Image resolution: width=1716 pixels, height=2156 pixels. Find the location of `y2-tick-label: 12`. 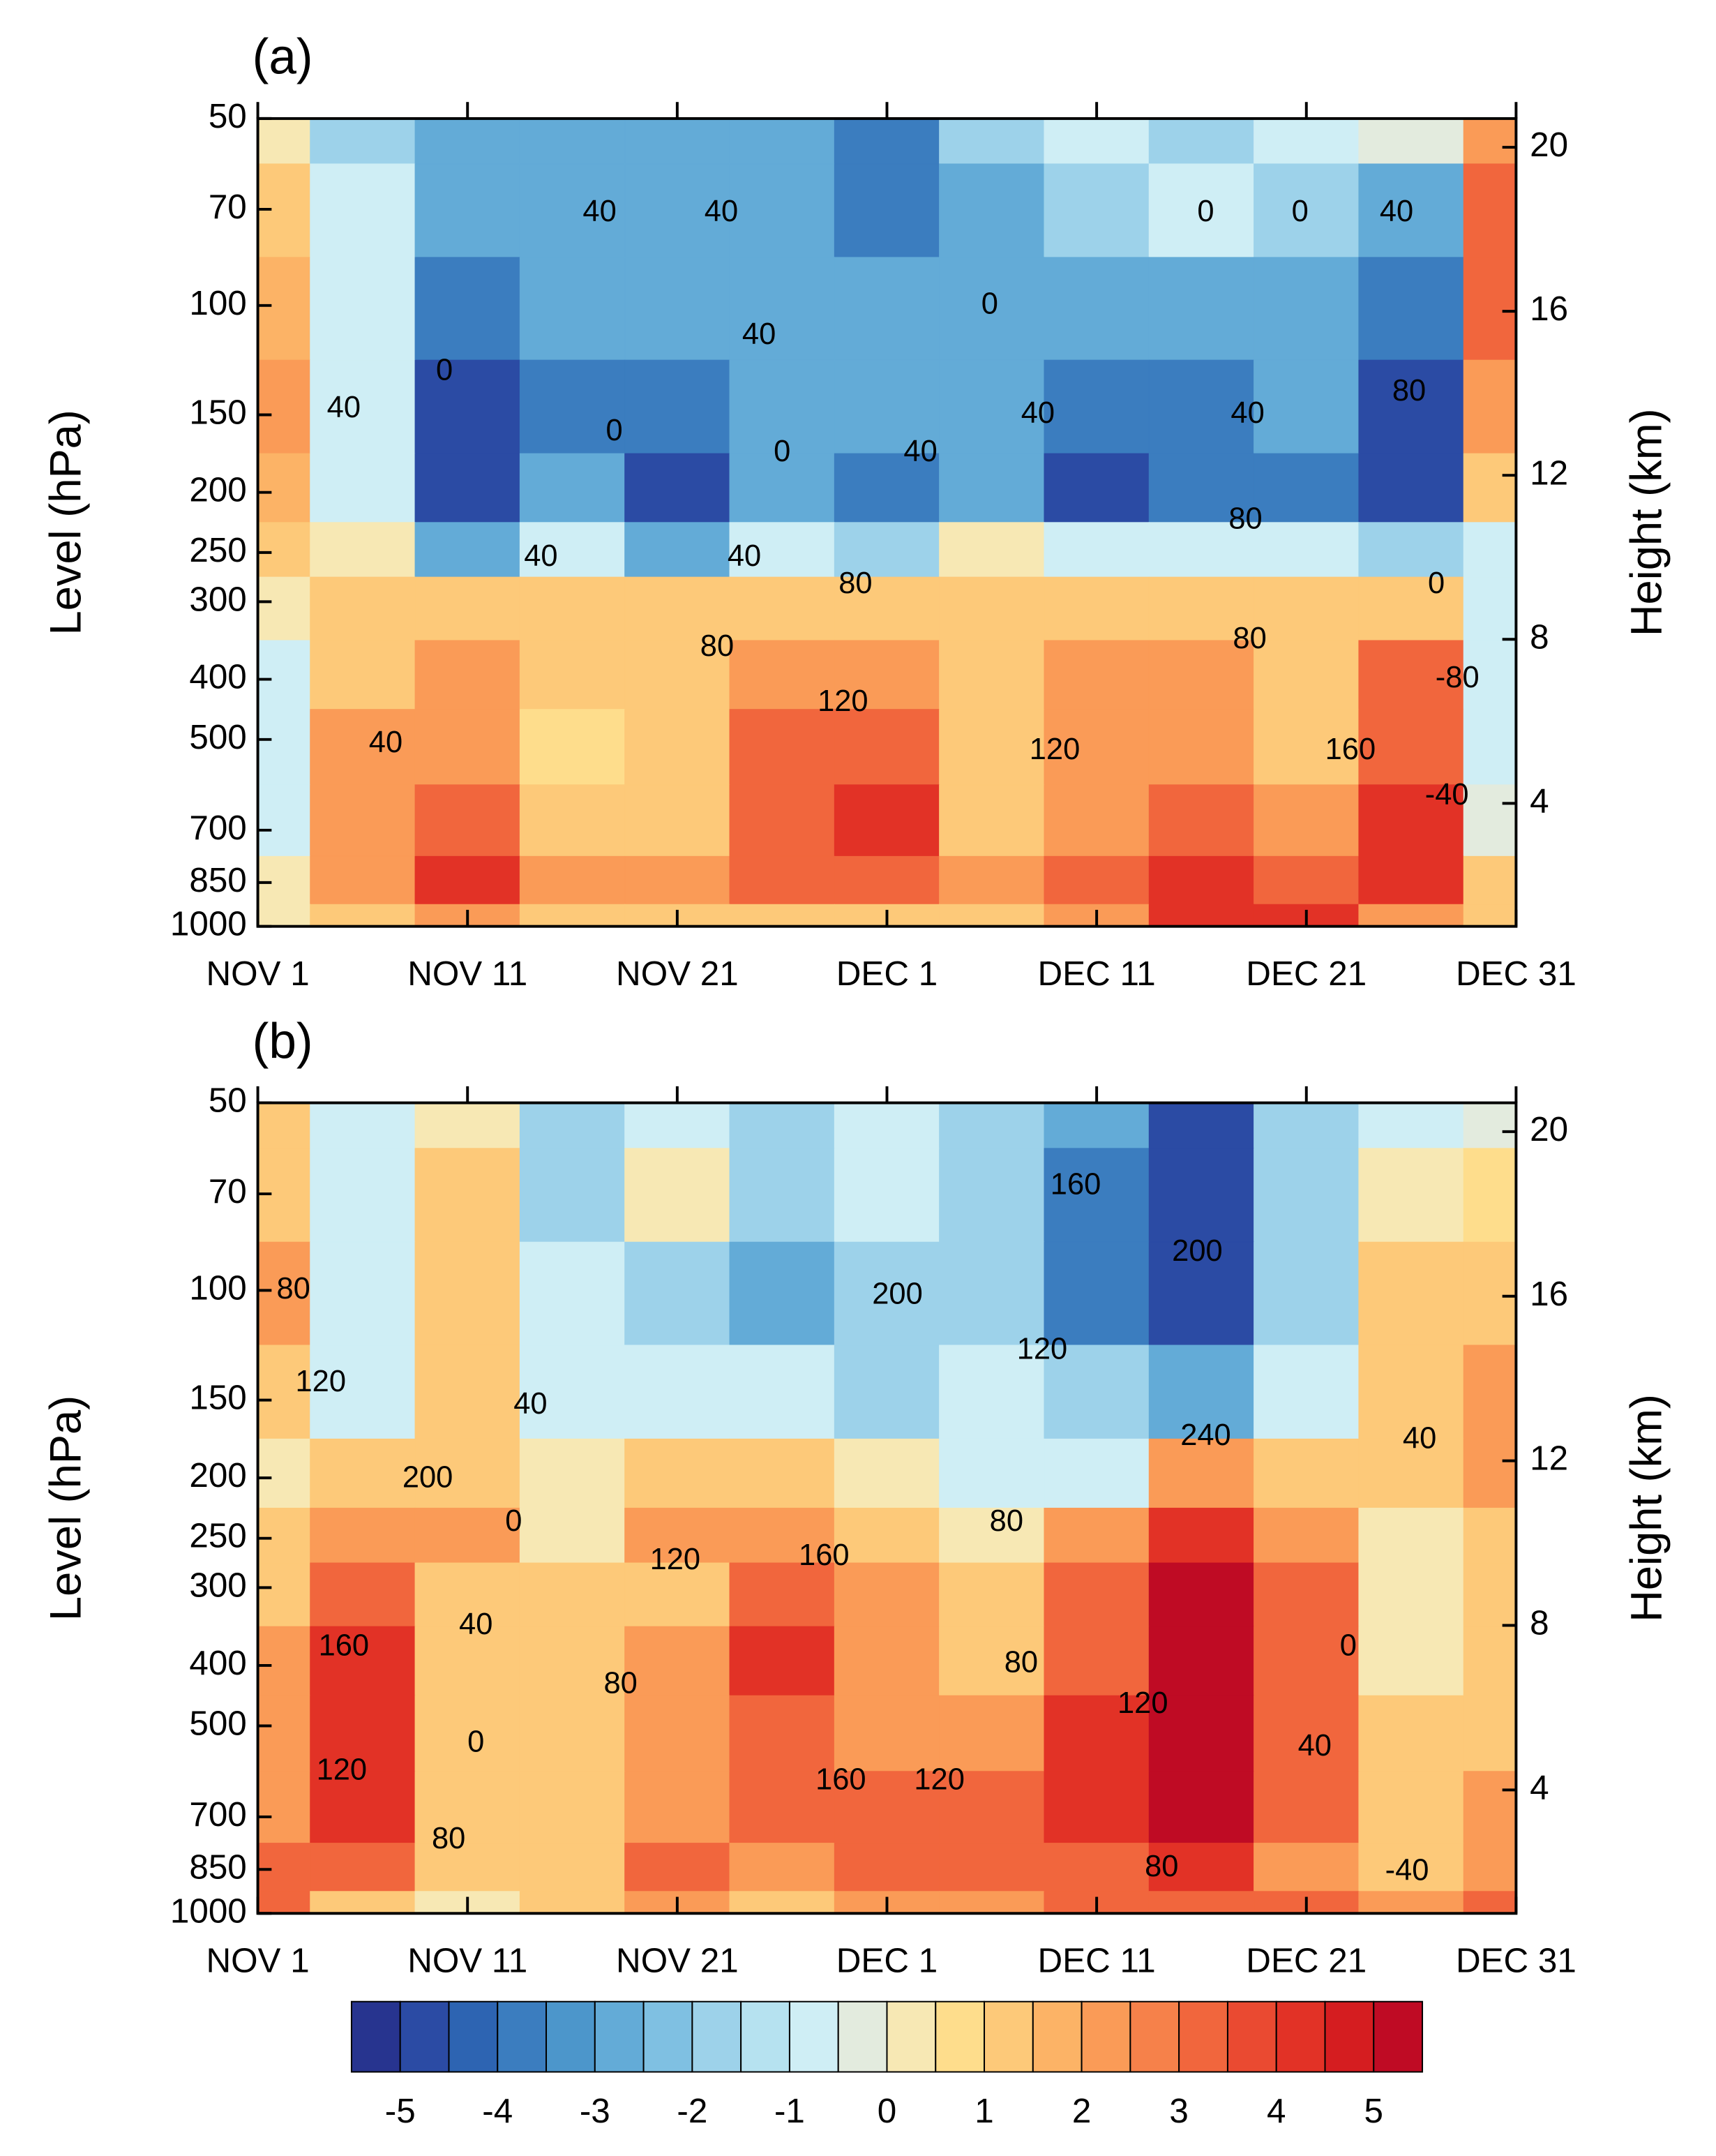

y2-tick-label: 12 is located at coordinates (1549, 1458).